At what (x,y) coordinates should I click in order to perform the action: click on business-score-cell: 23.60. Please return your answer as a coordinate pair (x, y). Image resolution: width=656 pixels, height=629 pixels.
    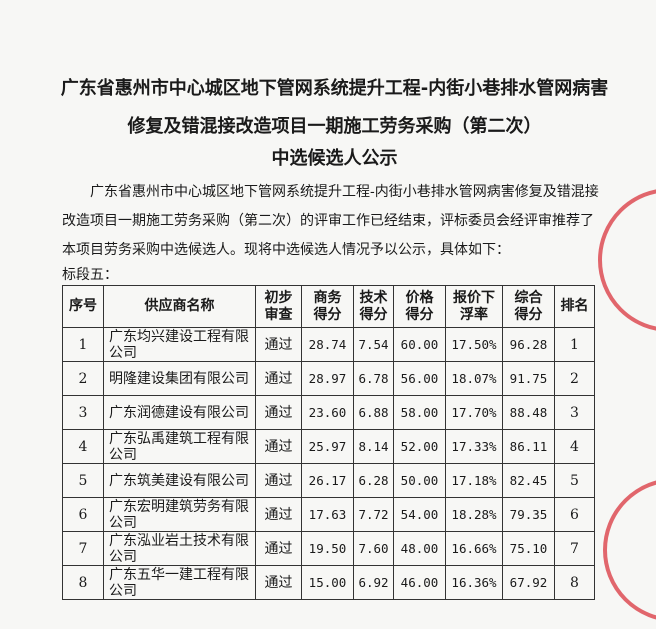
    Looking at the image, I should click on (327, 412).